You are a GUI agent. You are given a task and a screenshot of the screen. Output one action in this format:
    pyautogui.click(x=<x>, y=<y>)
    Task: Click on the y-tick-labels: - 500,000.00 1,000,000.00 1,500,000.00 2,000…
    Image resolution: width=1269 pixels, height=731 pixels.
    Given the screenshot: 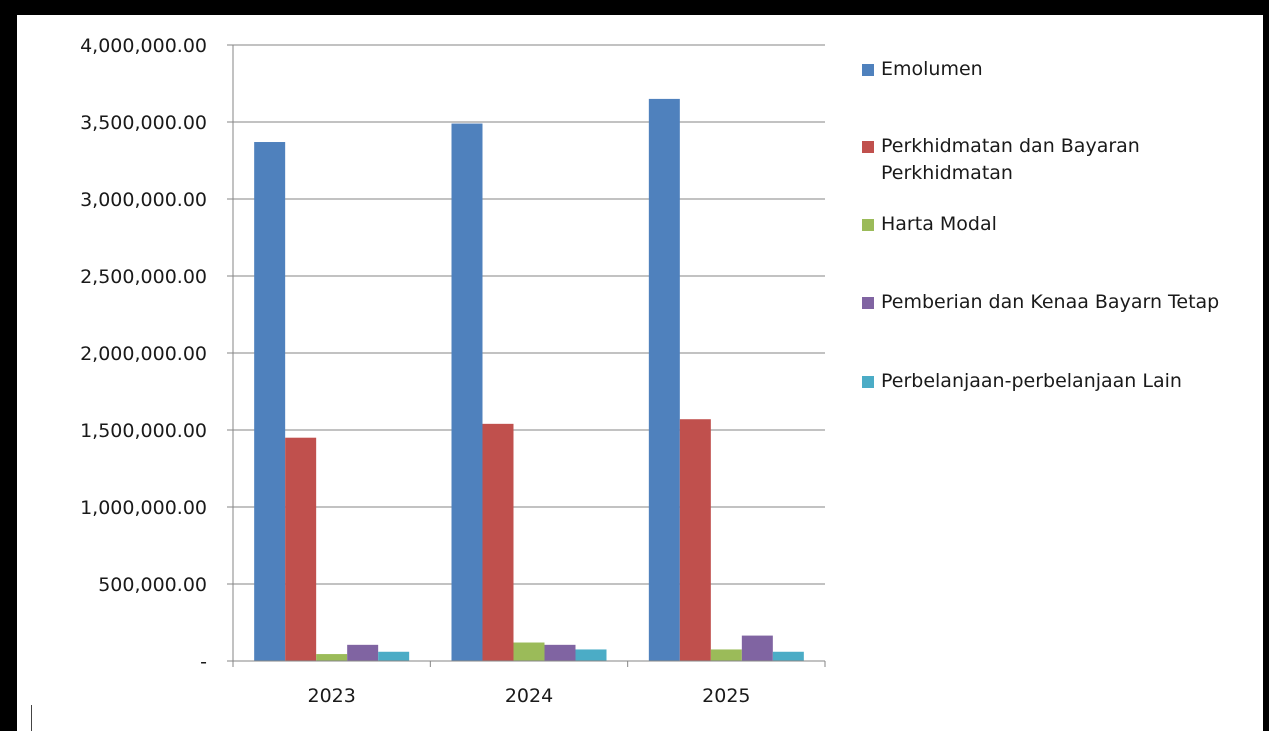 What is the action you would take?
    pyautogui.click(x=143, y=354)
    